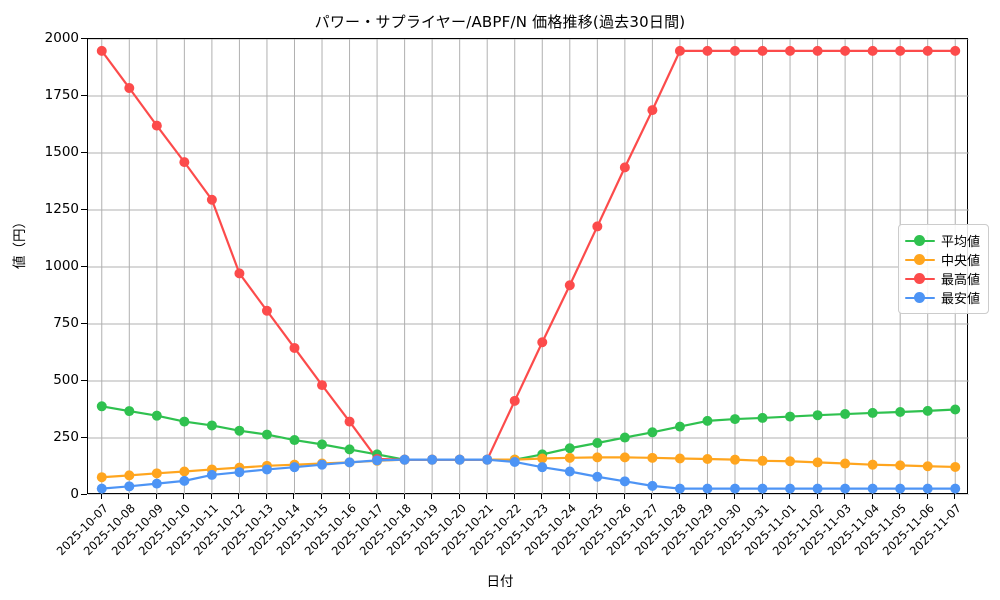  I want to click on y-axis-tick-label: 1750, so click(61, 95).